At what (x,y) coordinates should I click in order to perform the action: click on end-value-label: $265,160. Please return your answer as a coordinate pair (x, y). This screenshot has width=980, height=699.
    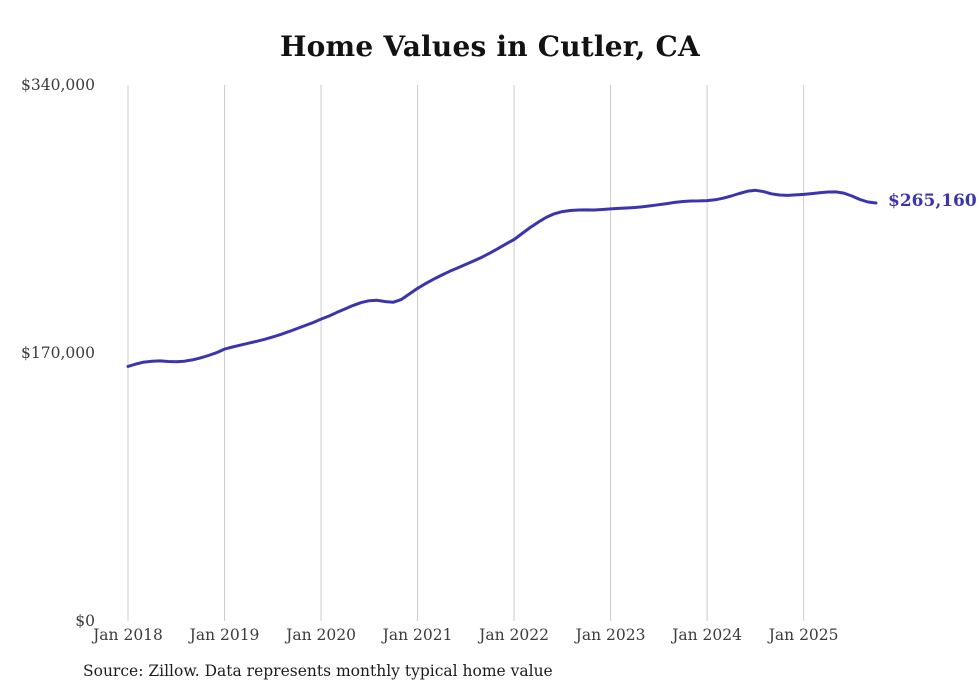
    Looking at the image, I should click on (932, 200).